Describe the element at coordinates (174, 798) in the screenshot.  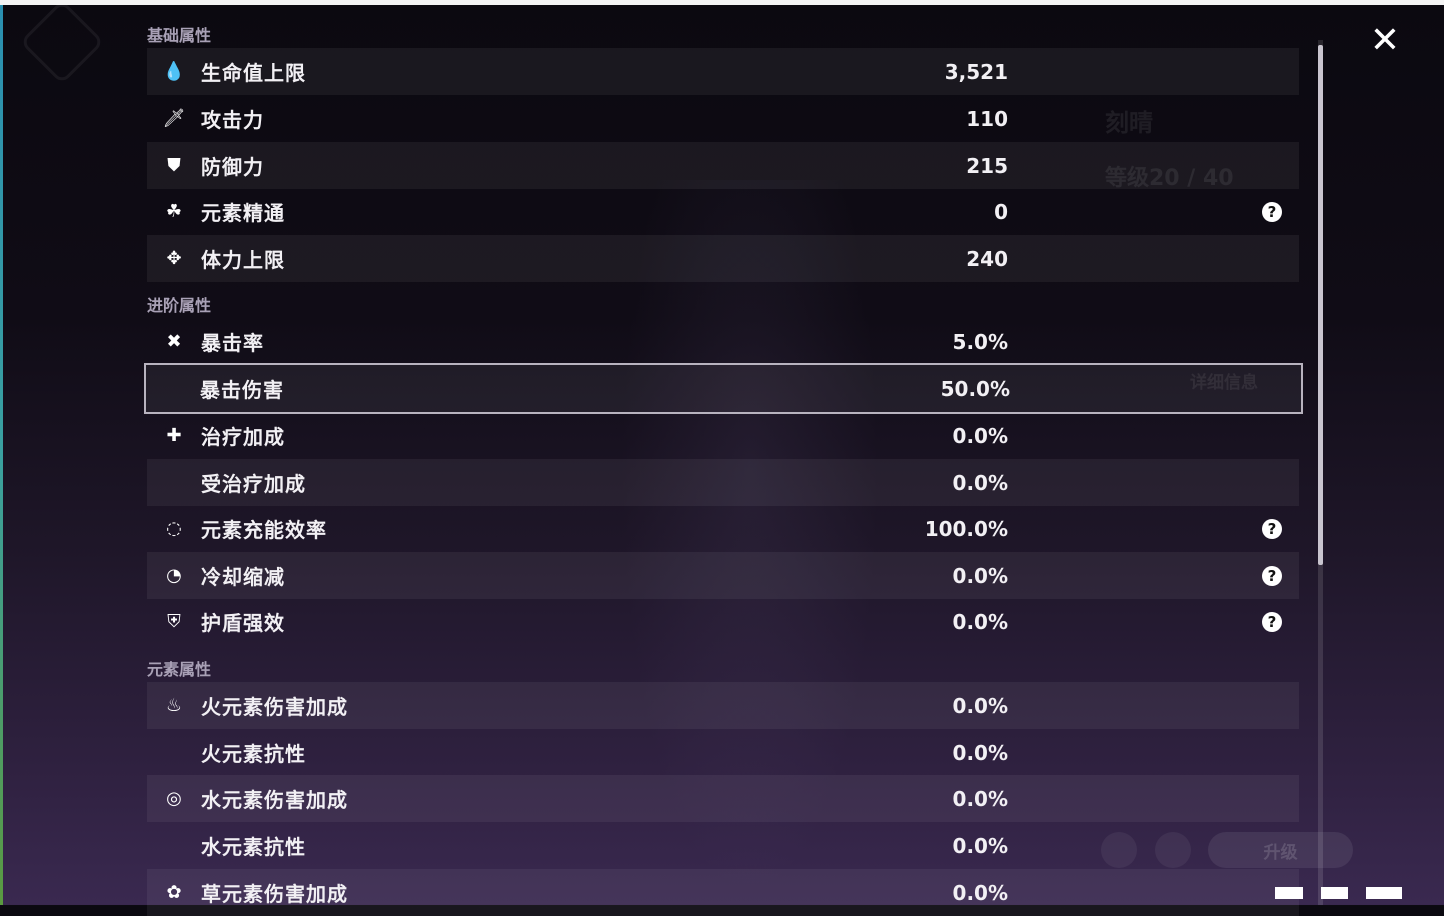
I see `hydro-icon: ◎` at that location.